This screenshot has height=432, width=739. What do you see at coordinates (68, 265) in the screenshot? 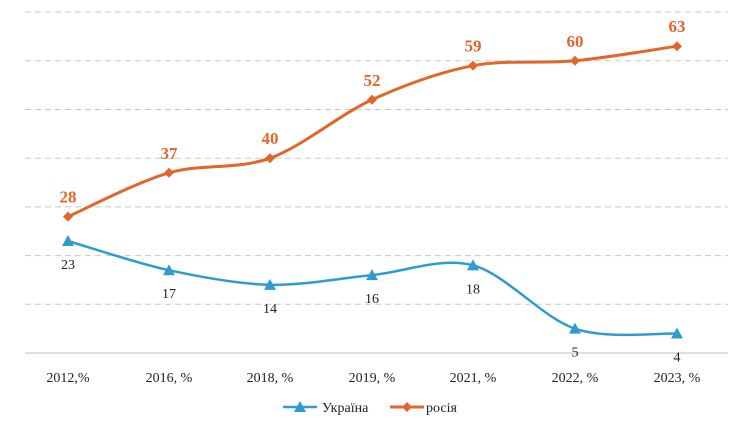
I see `data-label-ukraine: 23` at bounding box center [68, 265].